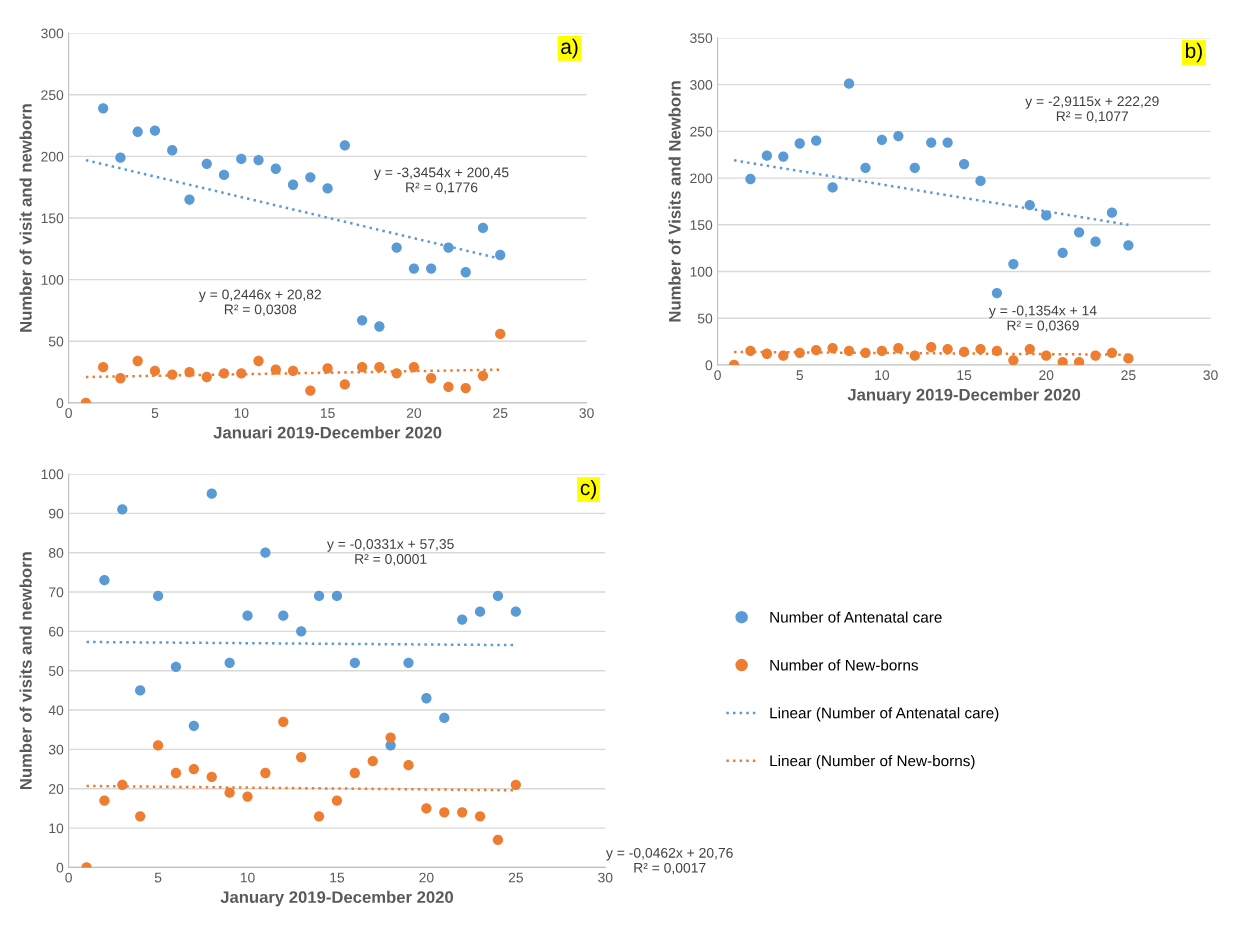 The width and height of the screenshot is (1248, 948). Describe the element at coordinates (515, 877) in the screenshot. I see `x-tick-label: 25` at that location.